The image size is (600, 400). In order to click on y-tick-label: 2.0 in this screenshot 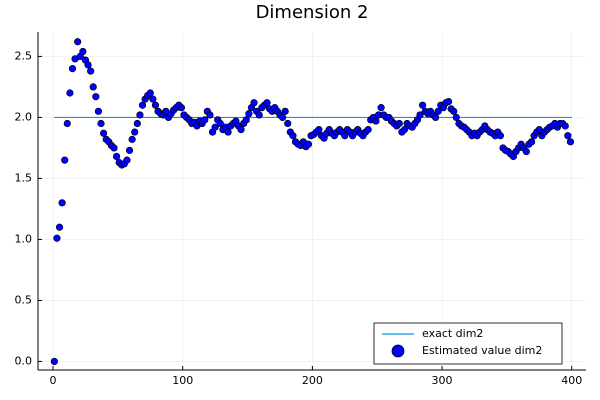, I will do `click(24, 116)`.